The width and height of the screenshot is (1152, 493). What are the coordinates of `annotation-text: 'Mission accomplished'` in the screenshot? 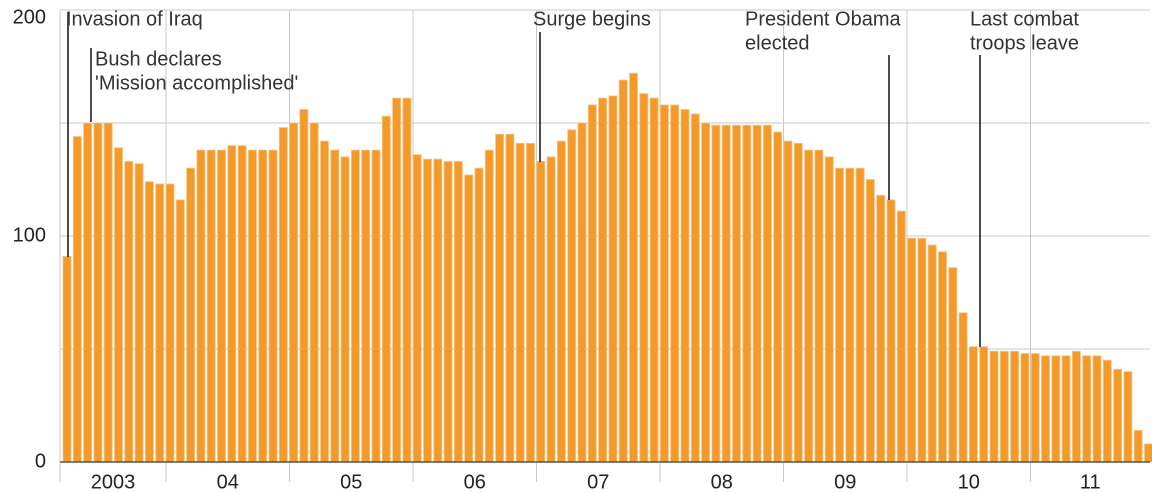 It's located at (196, 83).